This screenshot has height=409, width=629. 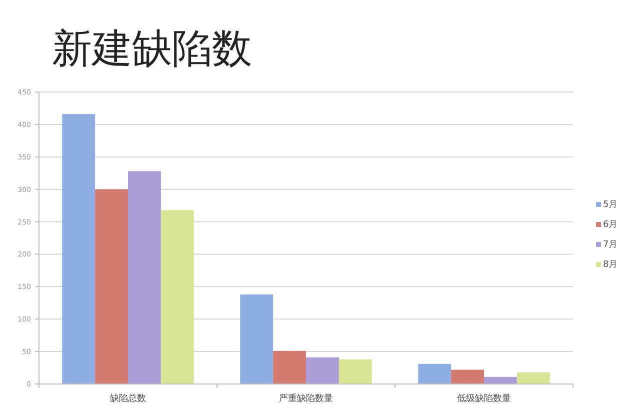 What do you see at coordinates (610, 265) in the screenshot?
I see `legend-label: 8月` at bounding box center [610, 265].